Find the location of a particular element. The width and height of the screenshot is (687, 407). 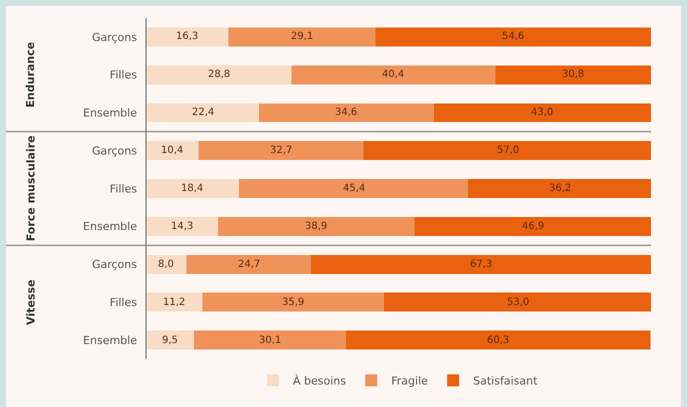

data-label: 38,9 is located at coordinates (316, 226).